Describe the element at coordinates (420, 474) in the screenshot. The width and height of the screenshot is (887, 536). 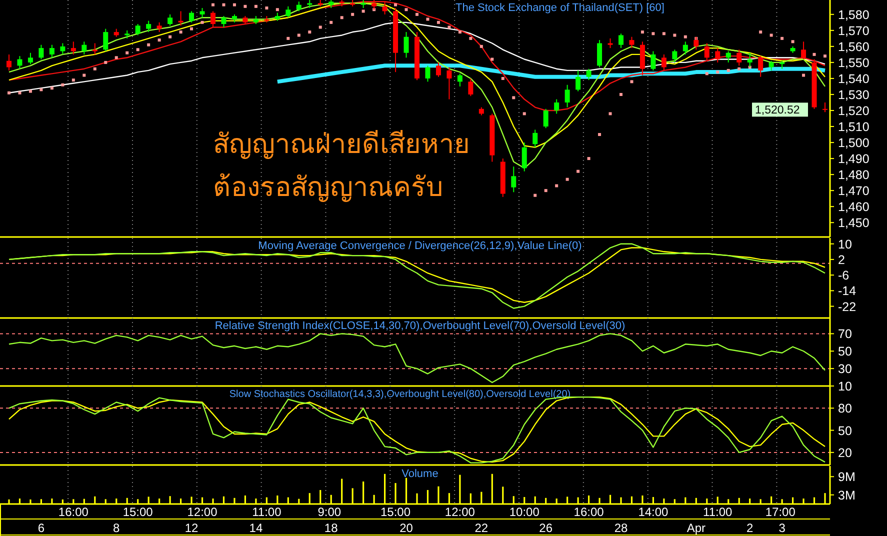
I see `chart-title: Volume` at that location.